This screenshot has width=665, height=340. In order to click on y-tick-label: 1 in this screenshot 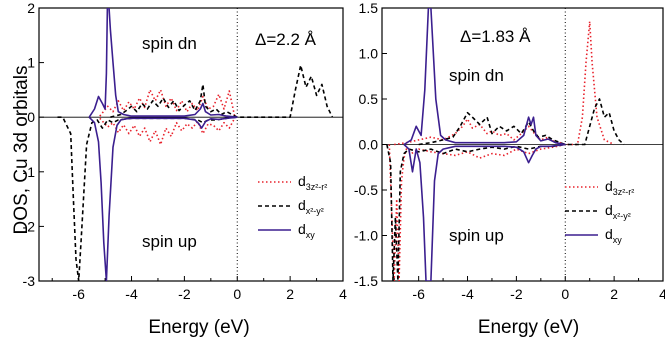, I will do `click(31, 63)`.